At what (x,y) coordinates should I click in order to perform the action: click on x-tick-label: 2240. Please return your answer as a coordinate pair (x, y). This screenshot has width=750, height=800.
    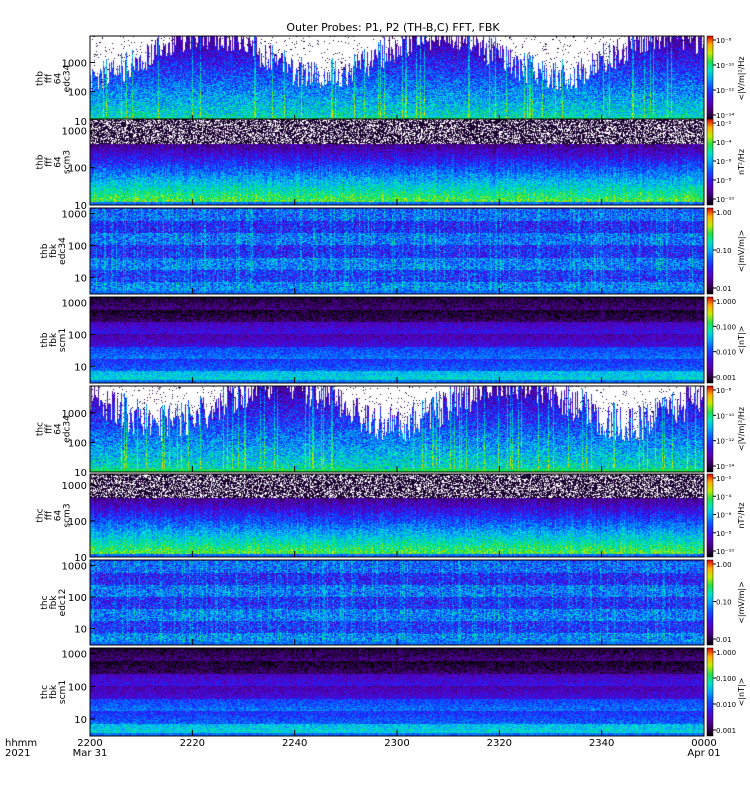
    Looking at the image, I should click on (294, 743).